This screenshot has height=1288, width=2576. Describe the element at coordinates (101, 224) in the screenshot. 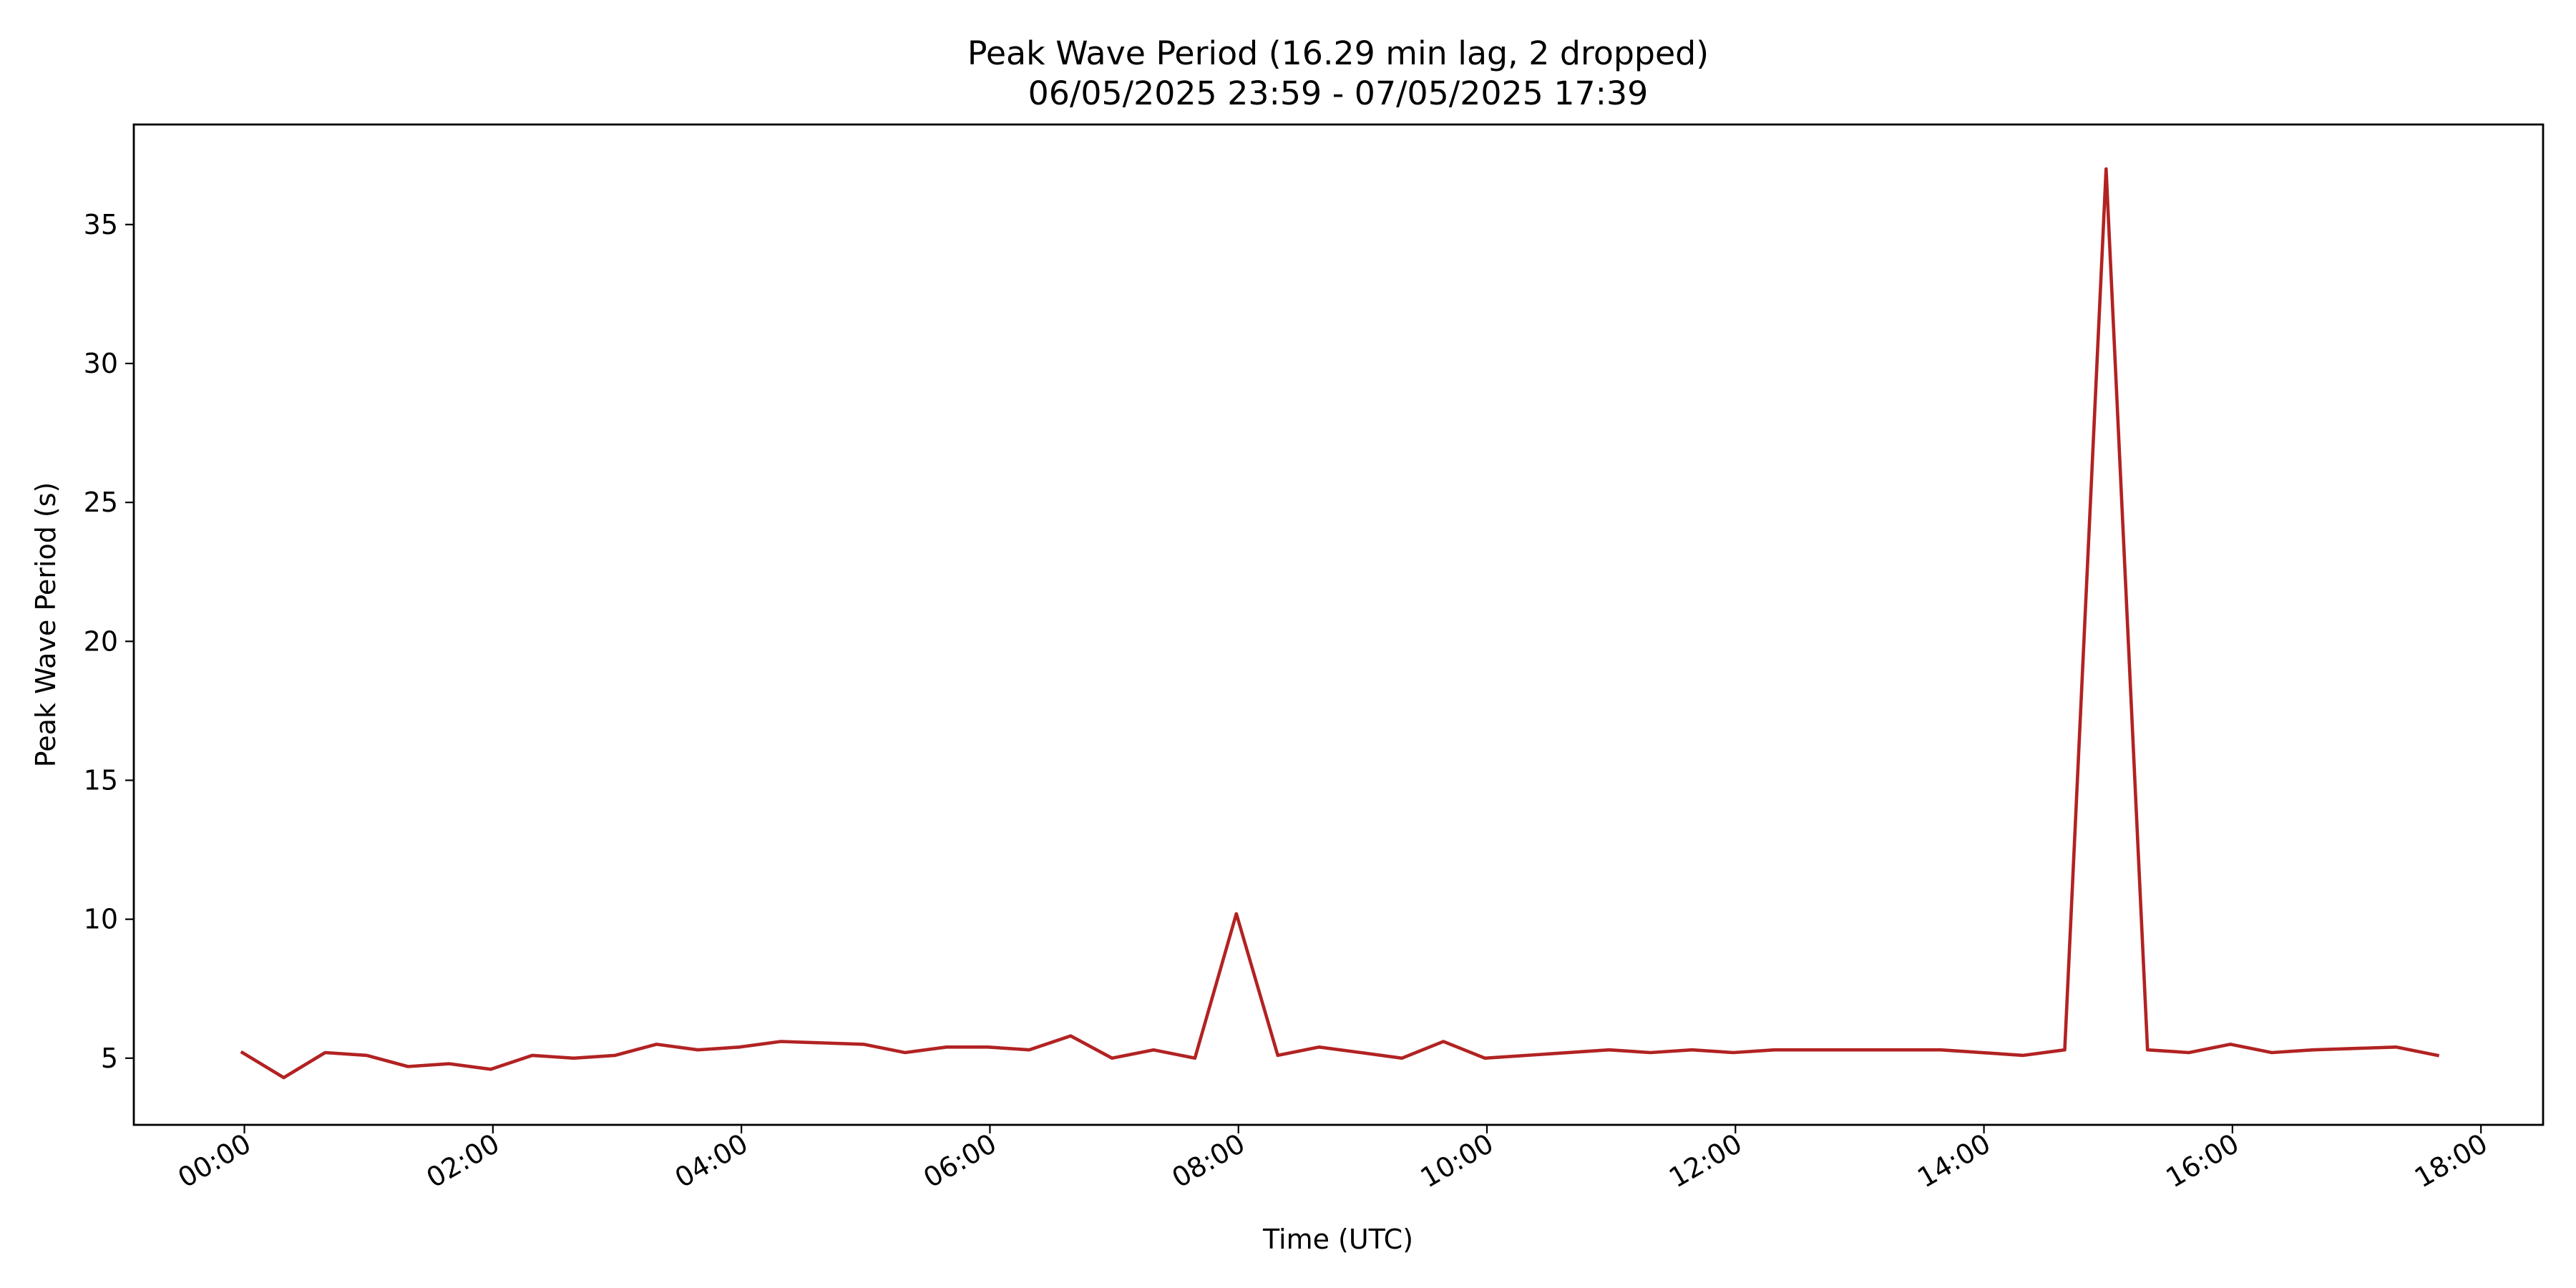

I see `y-tick-label: 35` at that location.